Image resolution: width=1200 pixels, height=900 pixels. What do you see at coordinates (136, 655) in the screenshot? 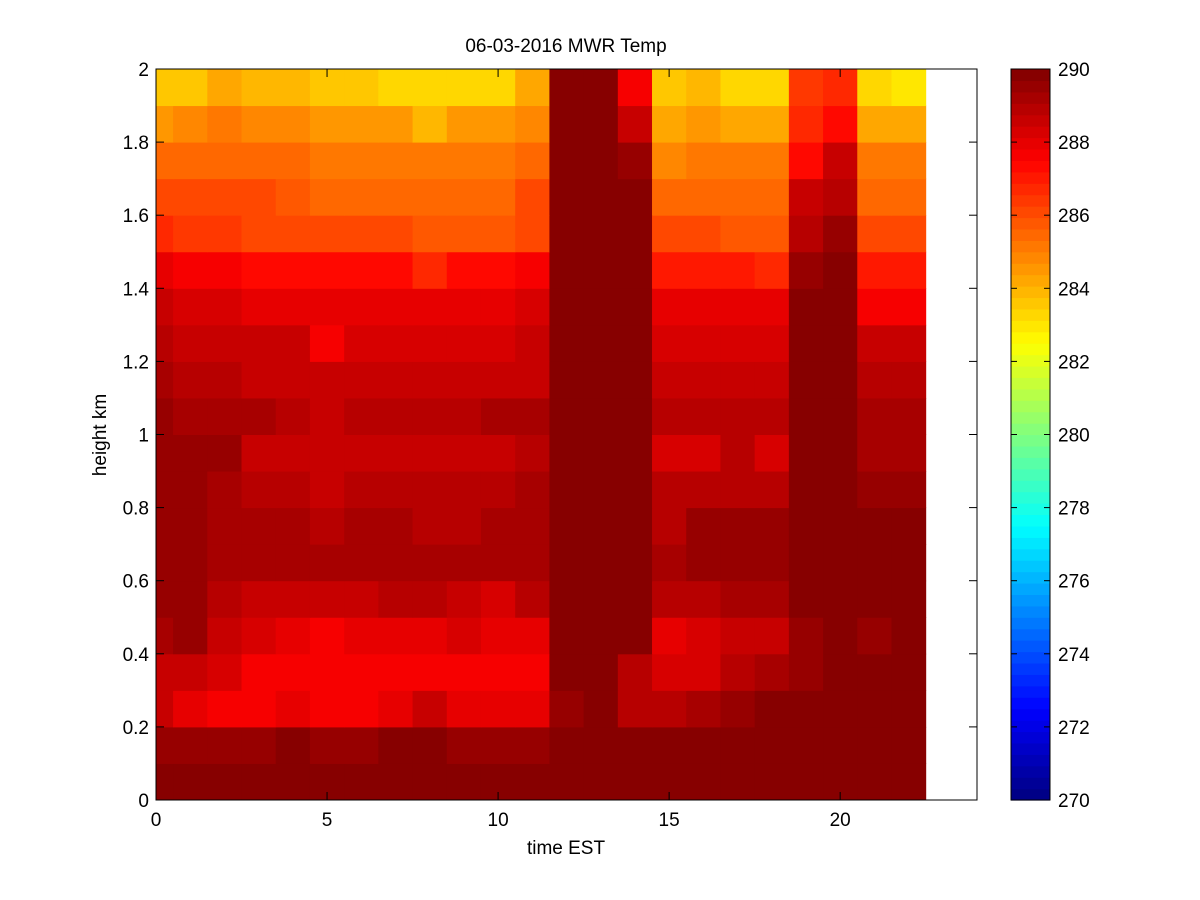
I see `y-tick-label: 0.4` at bounding box center [136, 655].